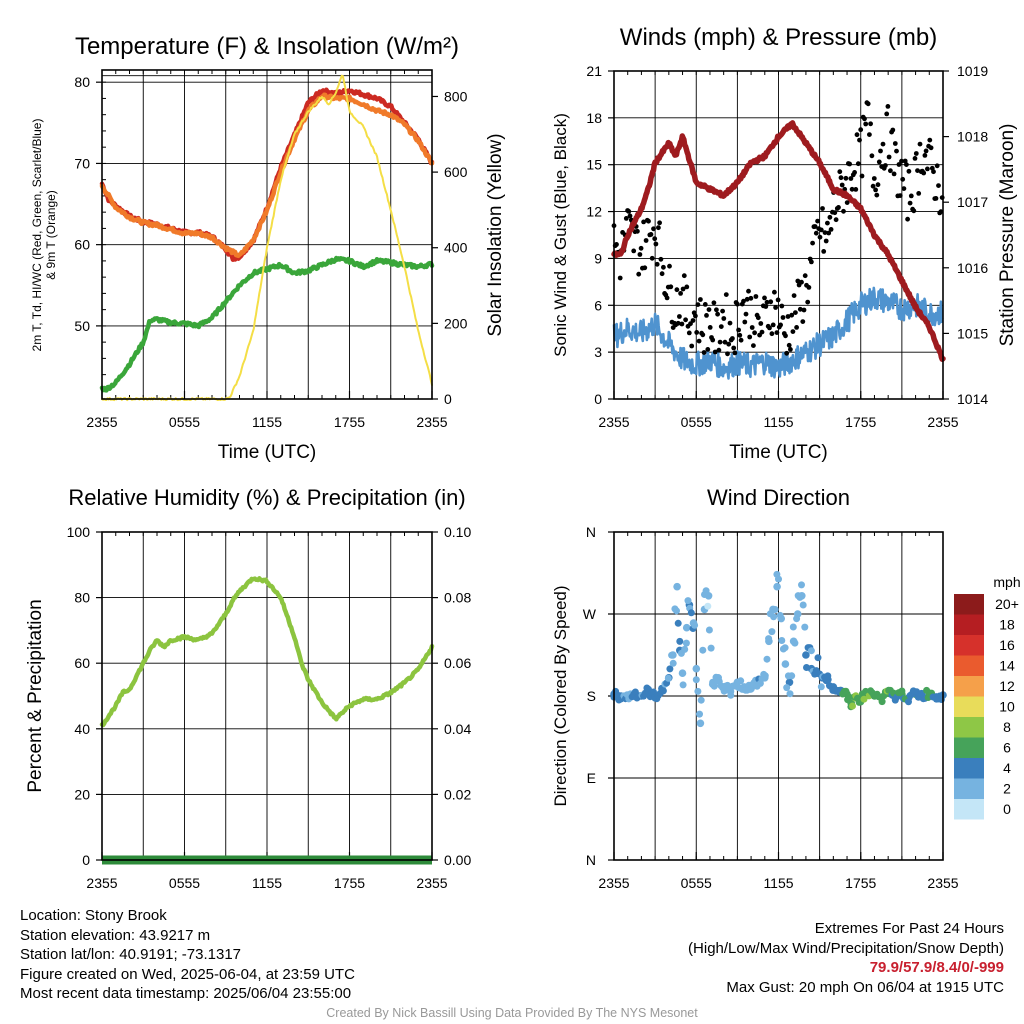  I want to click on y-right-tick-label: 0.04, so click(457, 729).